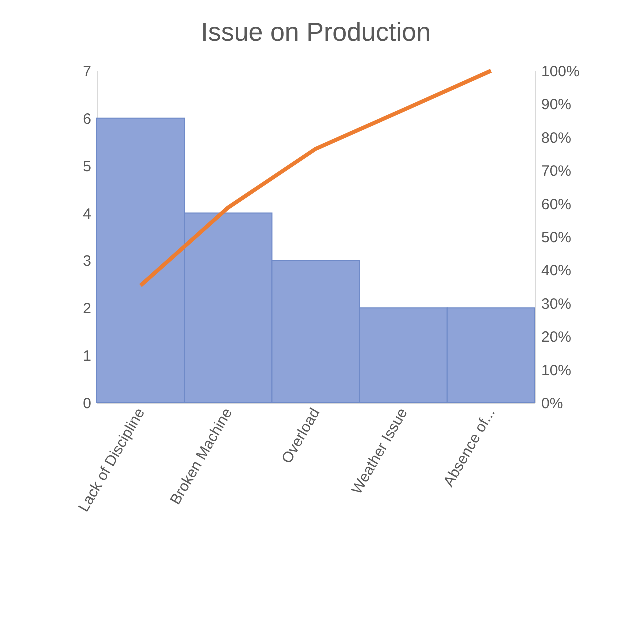  What do you see at coordinates (87, 72) in the screenshot?
I see `y-tick-label: 7` at bounding box center [87, 72].